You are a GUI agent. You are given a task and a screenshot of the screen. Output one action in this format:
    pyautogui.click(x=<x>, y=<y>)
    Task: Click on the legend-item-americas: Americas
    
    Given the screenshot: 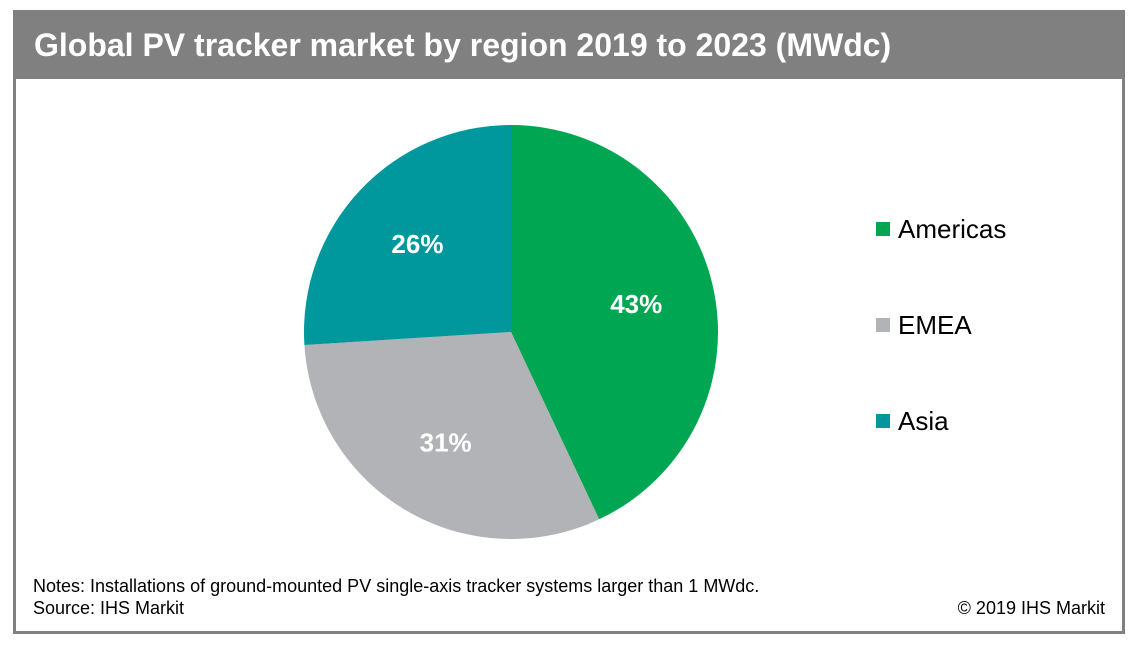 What is the action you would take?
    pyautogui.click(x=941, y=229)
    